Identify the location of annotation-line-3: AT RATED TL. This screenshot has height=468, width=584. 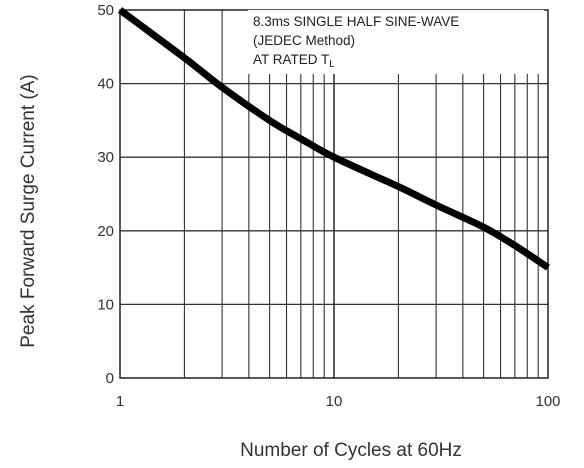
(294, 61).